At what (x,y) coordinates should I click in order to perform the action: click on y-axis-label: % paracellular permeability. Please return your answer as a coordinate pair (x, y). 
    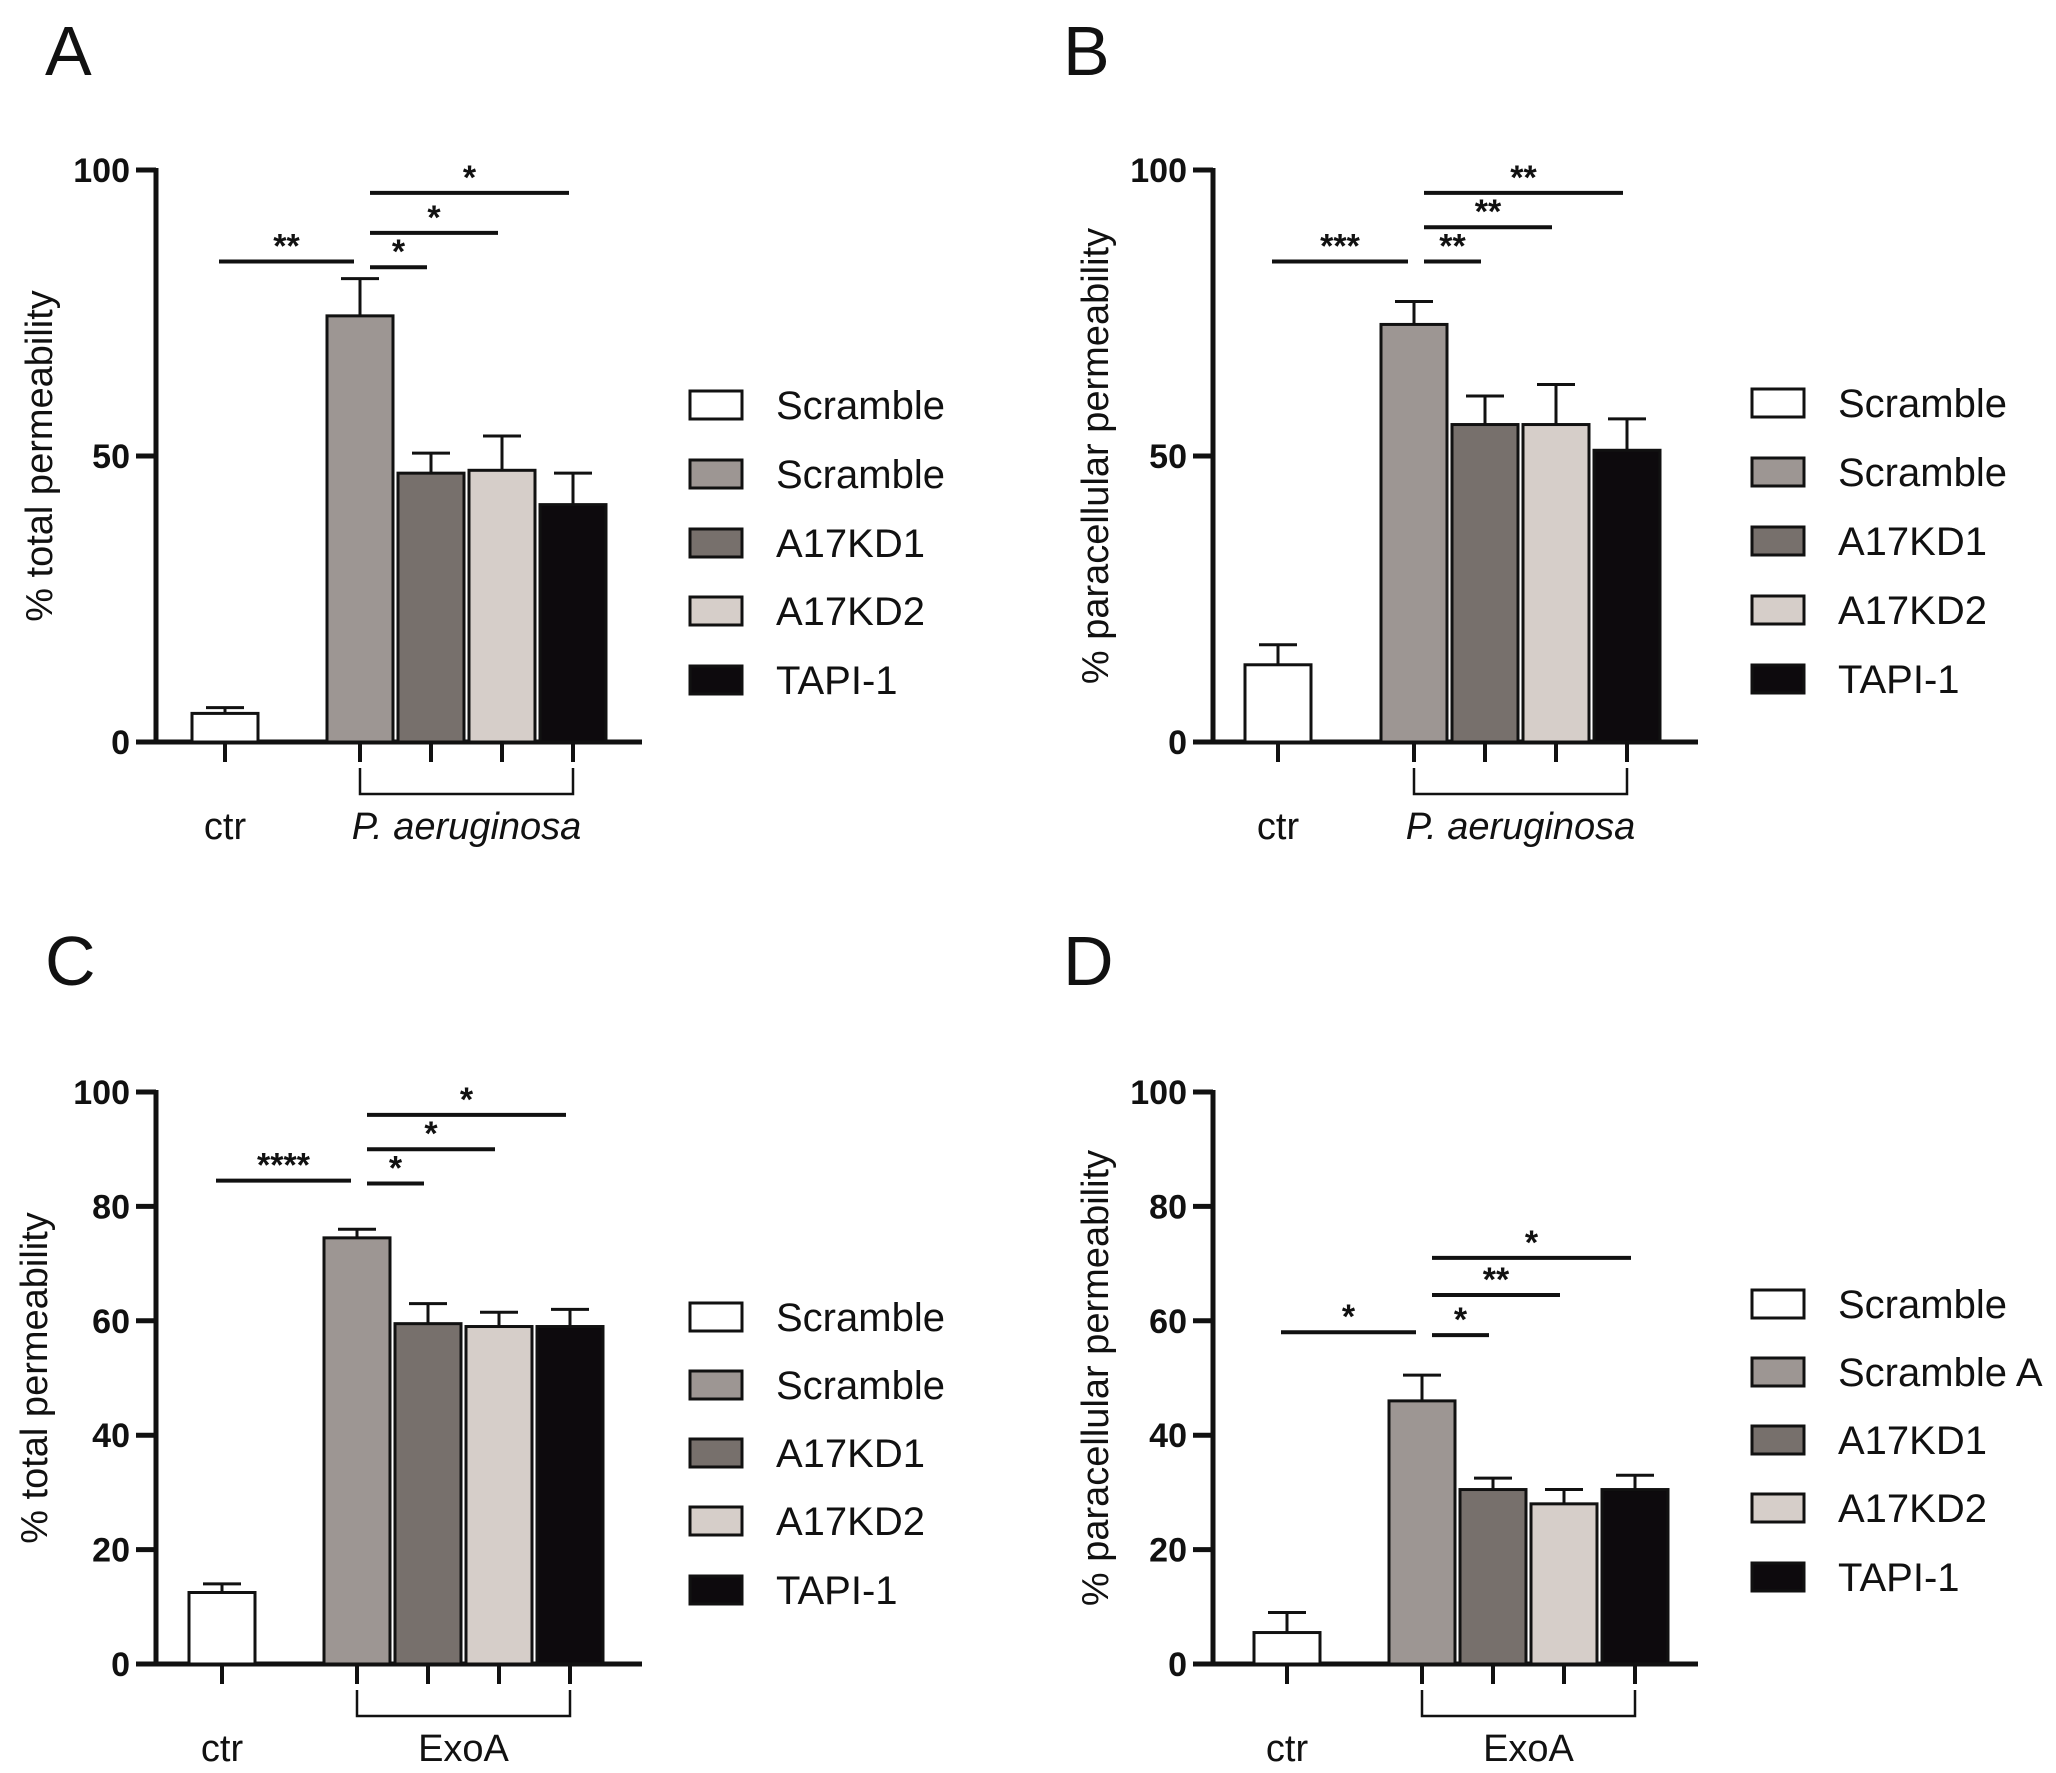
    Looking at the image, I should click on (1096, 456).